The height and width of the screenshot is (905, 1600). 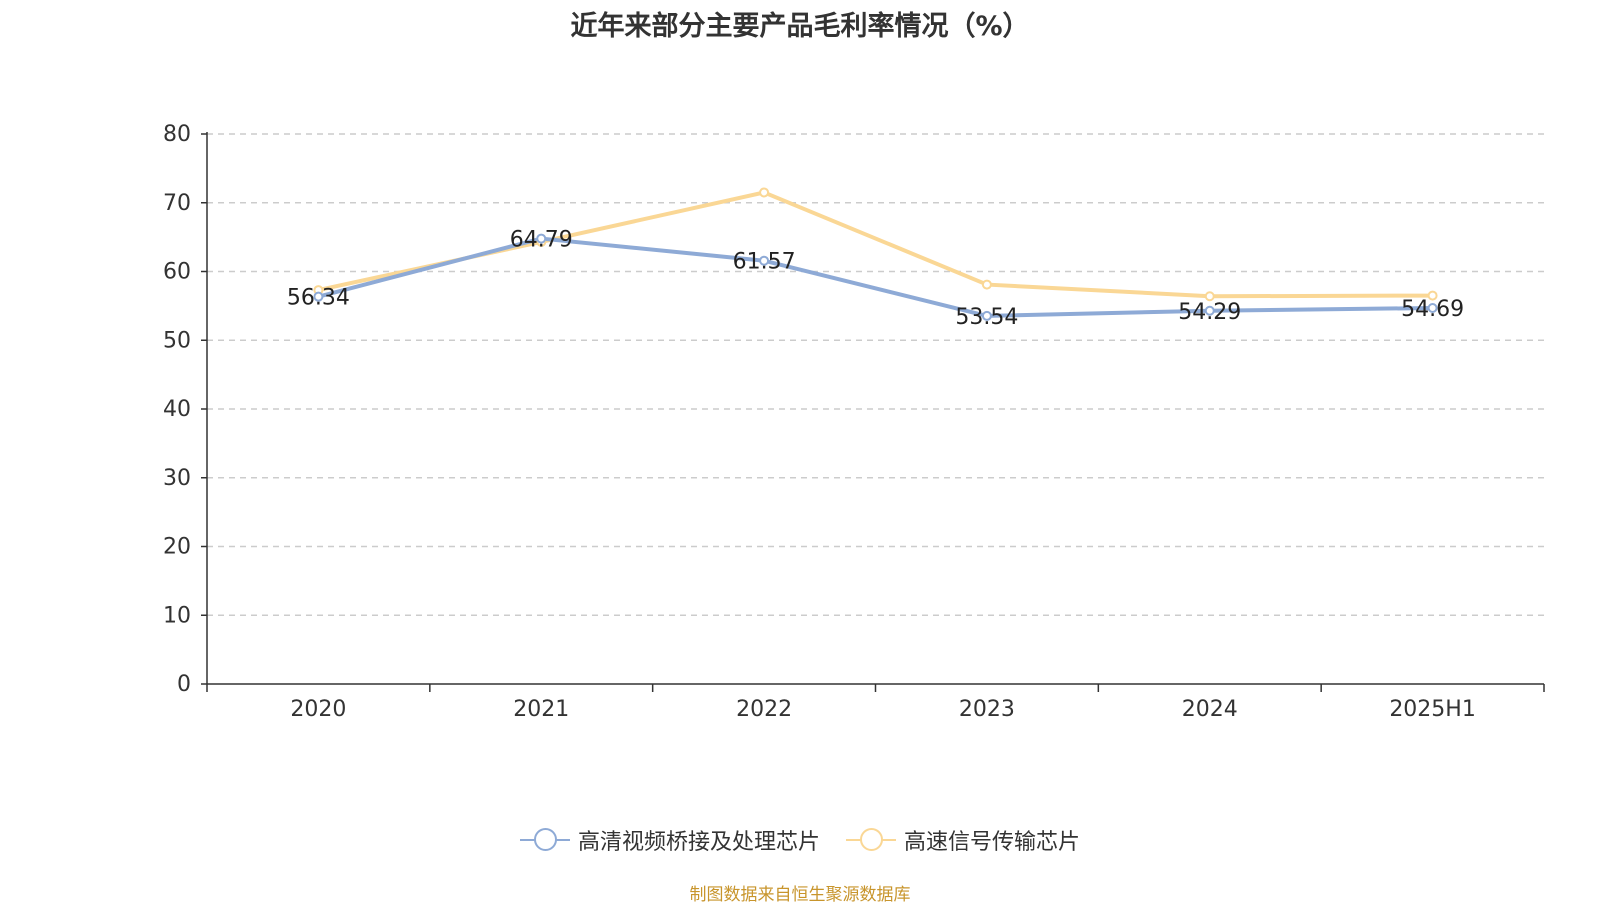 I want to click on series-1-data-label-2022: 61.57, so click(x=764, y=262).